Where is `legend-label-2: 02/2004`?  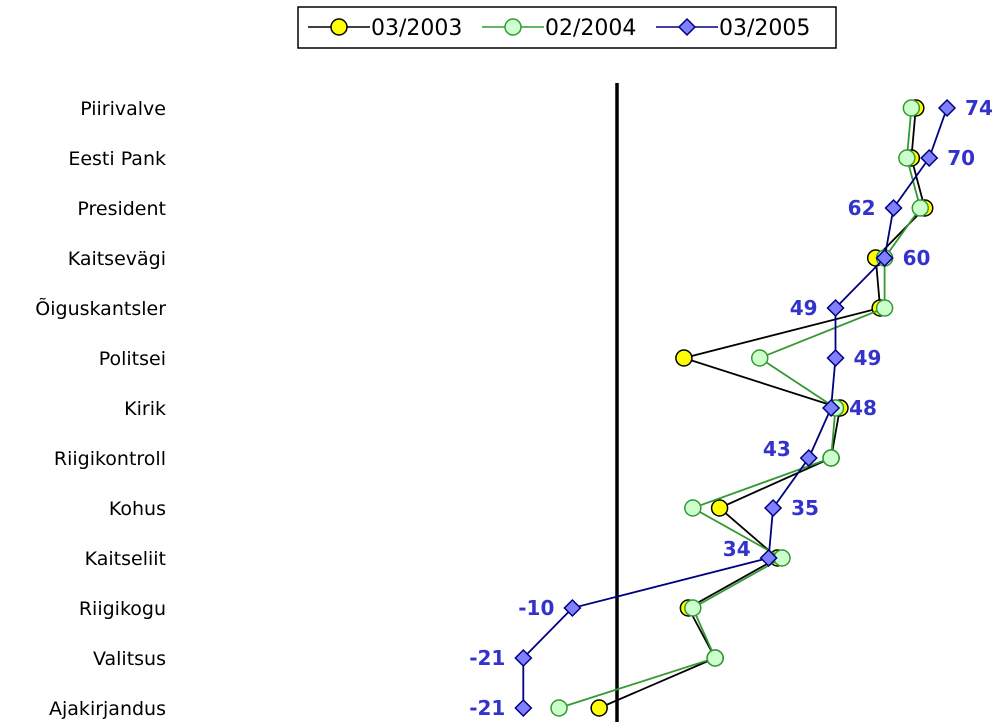 legend-label-2: 02/2004 is located at coordinates (590, 28).